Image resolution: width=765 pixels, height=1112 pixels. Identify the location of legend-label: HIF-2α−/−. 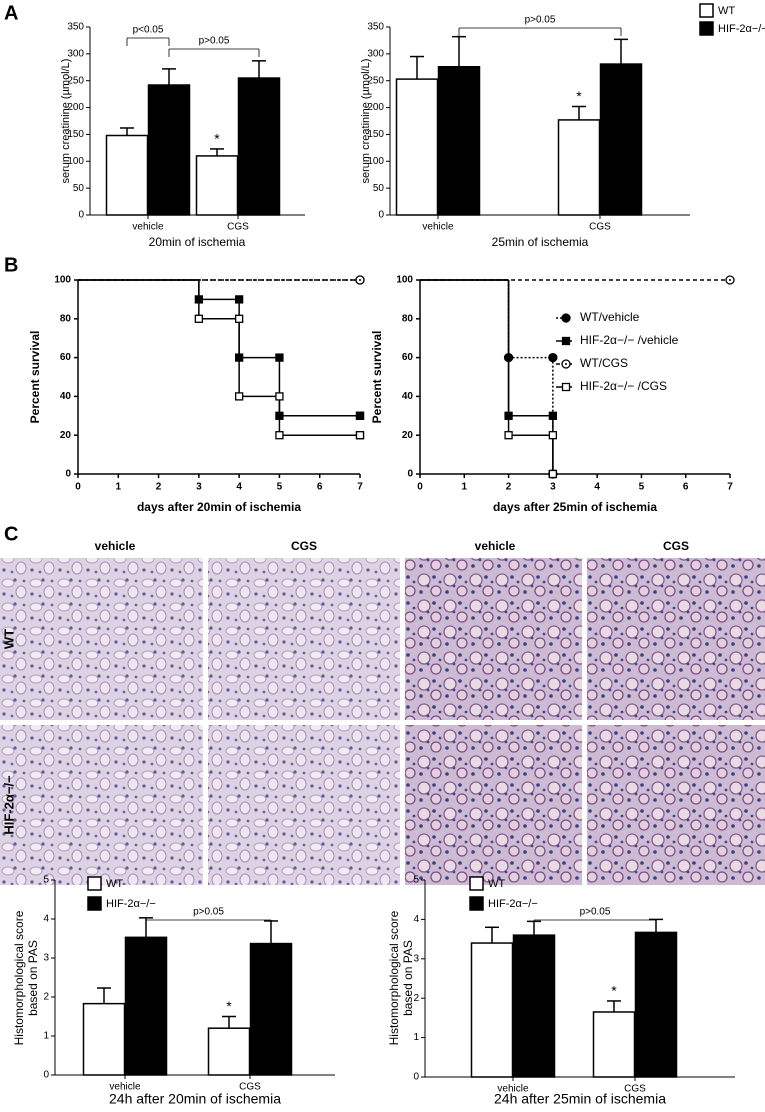
(131, 904).